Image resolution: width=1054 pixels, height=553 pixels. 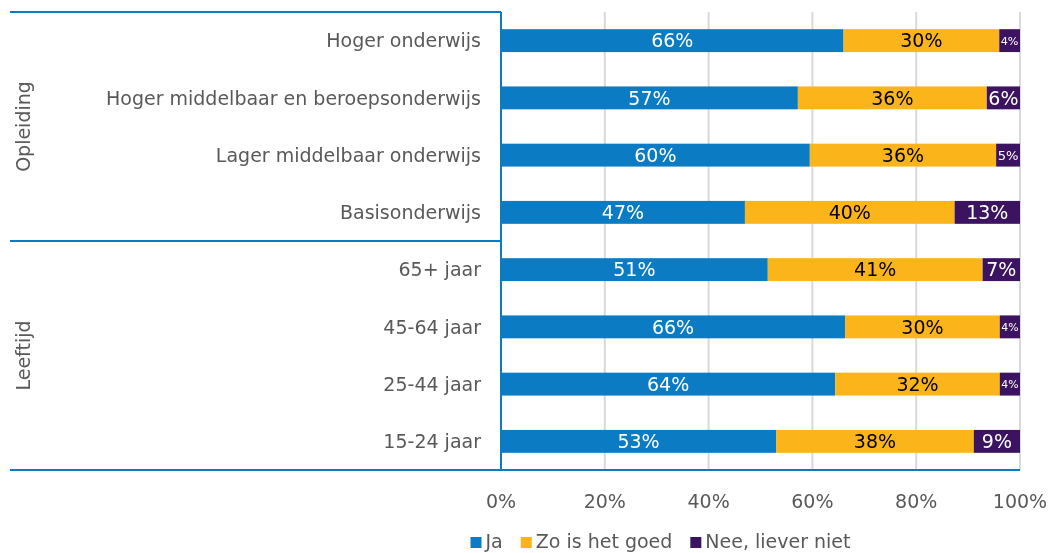 I want to click on data-label: 38%, so click(x=875, y=441).